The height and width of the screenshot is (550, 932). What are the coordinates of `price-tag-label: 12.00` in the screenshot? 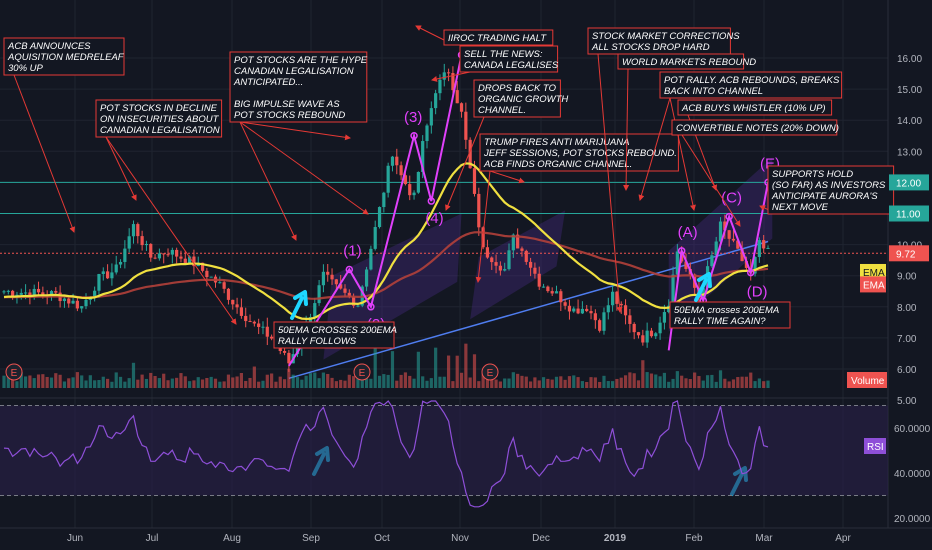 It's located at (908, 183).